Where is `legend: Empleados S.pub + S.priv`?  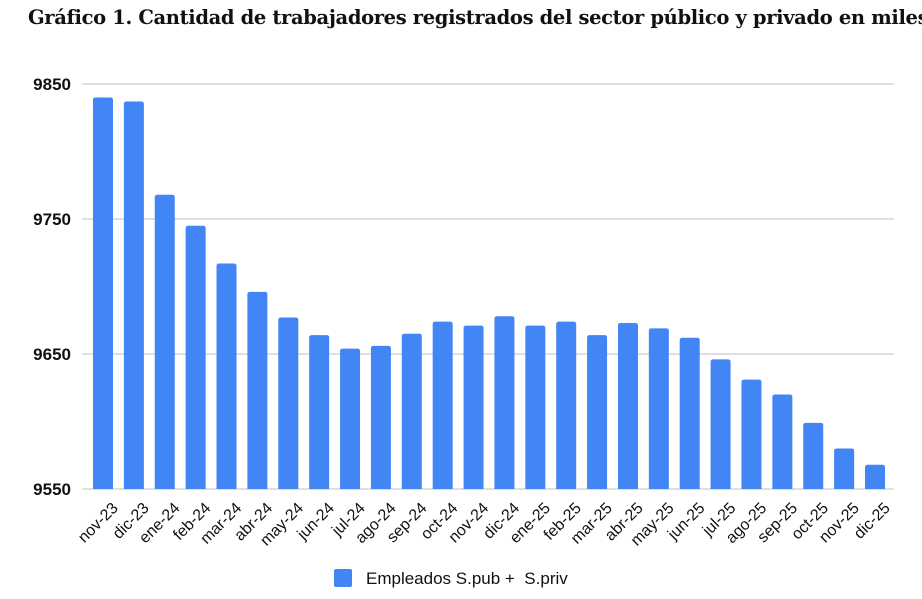 legend: Empleados S.pub + S.priv is located at coordinates (451, 578).